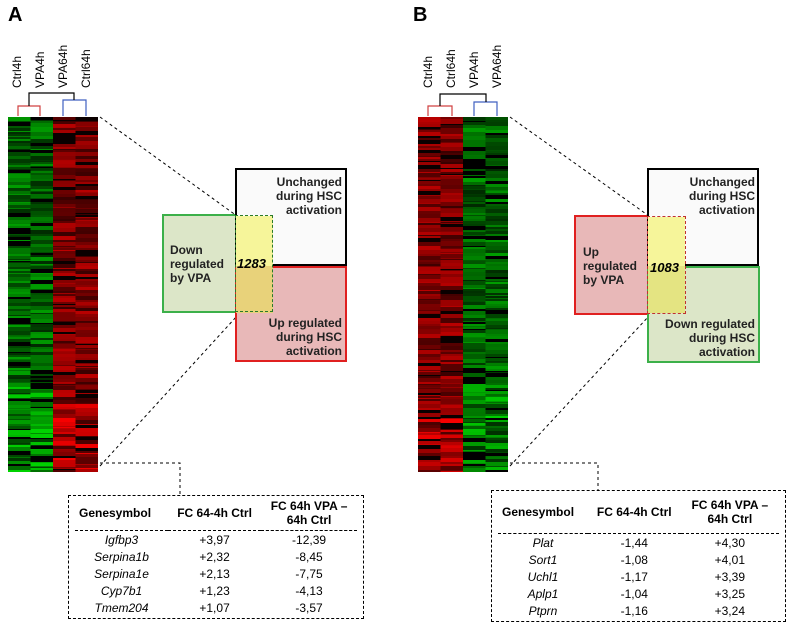 This screenshot has height=630, width=790. Describe the element at coordinates (474, 69) in the screenshot. I see `column-label: VPA4h` at that location.